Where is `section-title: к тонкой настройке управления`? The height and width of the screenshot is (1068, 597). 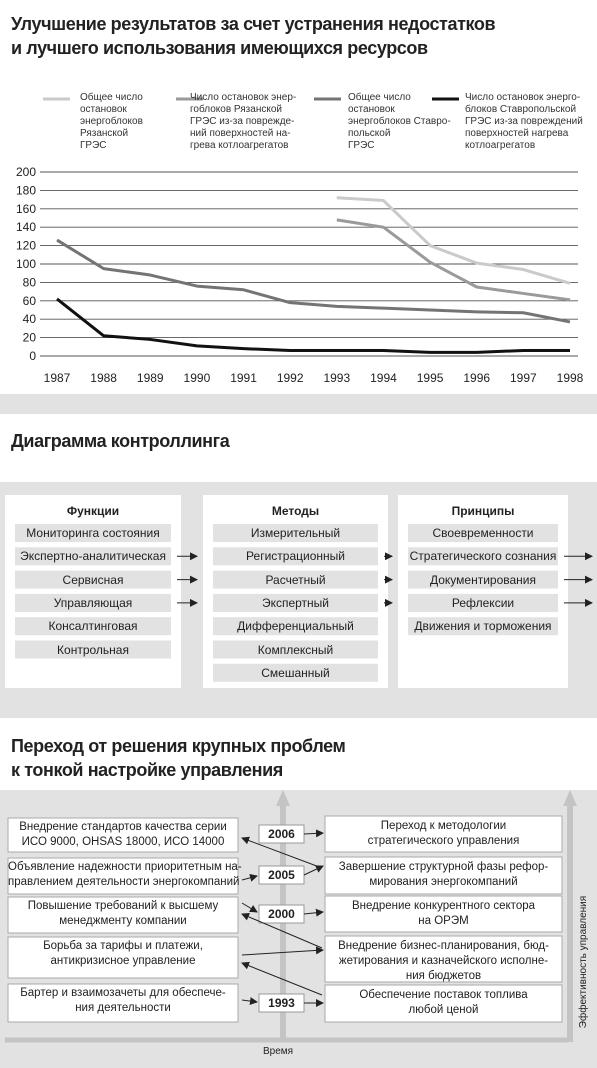 section-title: к тонкой настройке управления is located at coordinates (147, 770).